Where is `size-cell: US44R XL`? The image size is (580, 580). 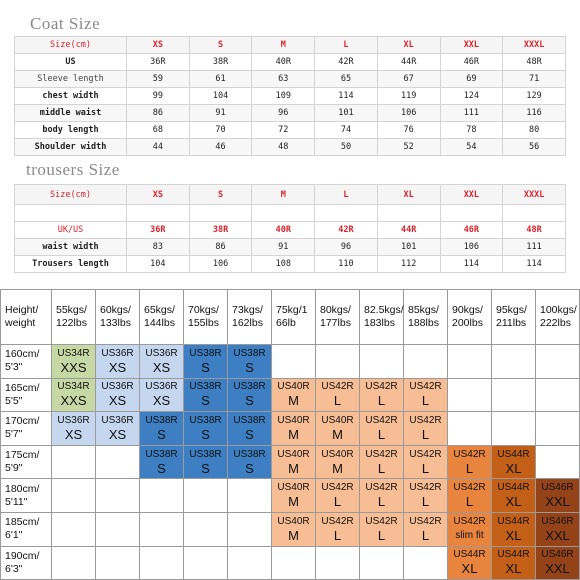 size-cell: US44R XL is located at coordinates (513, 529).